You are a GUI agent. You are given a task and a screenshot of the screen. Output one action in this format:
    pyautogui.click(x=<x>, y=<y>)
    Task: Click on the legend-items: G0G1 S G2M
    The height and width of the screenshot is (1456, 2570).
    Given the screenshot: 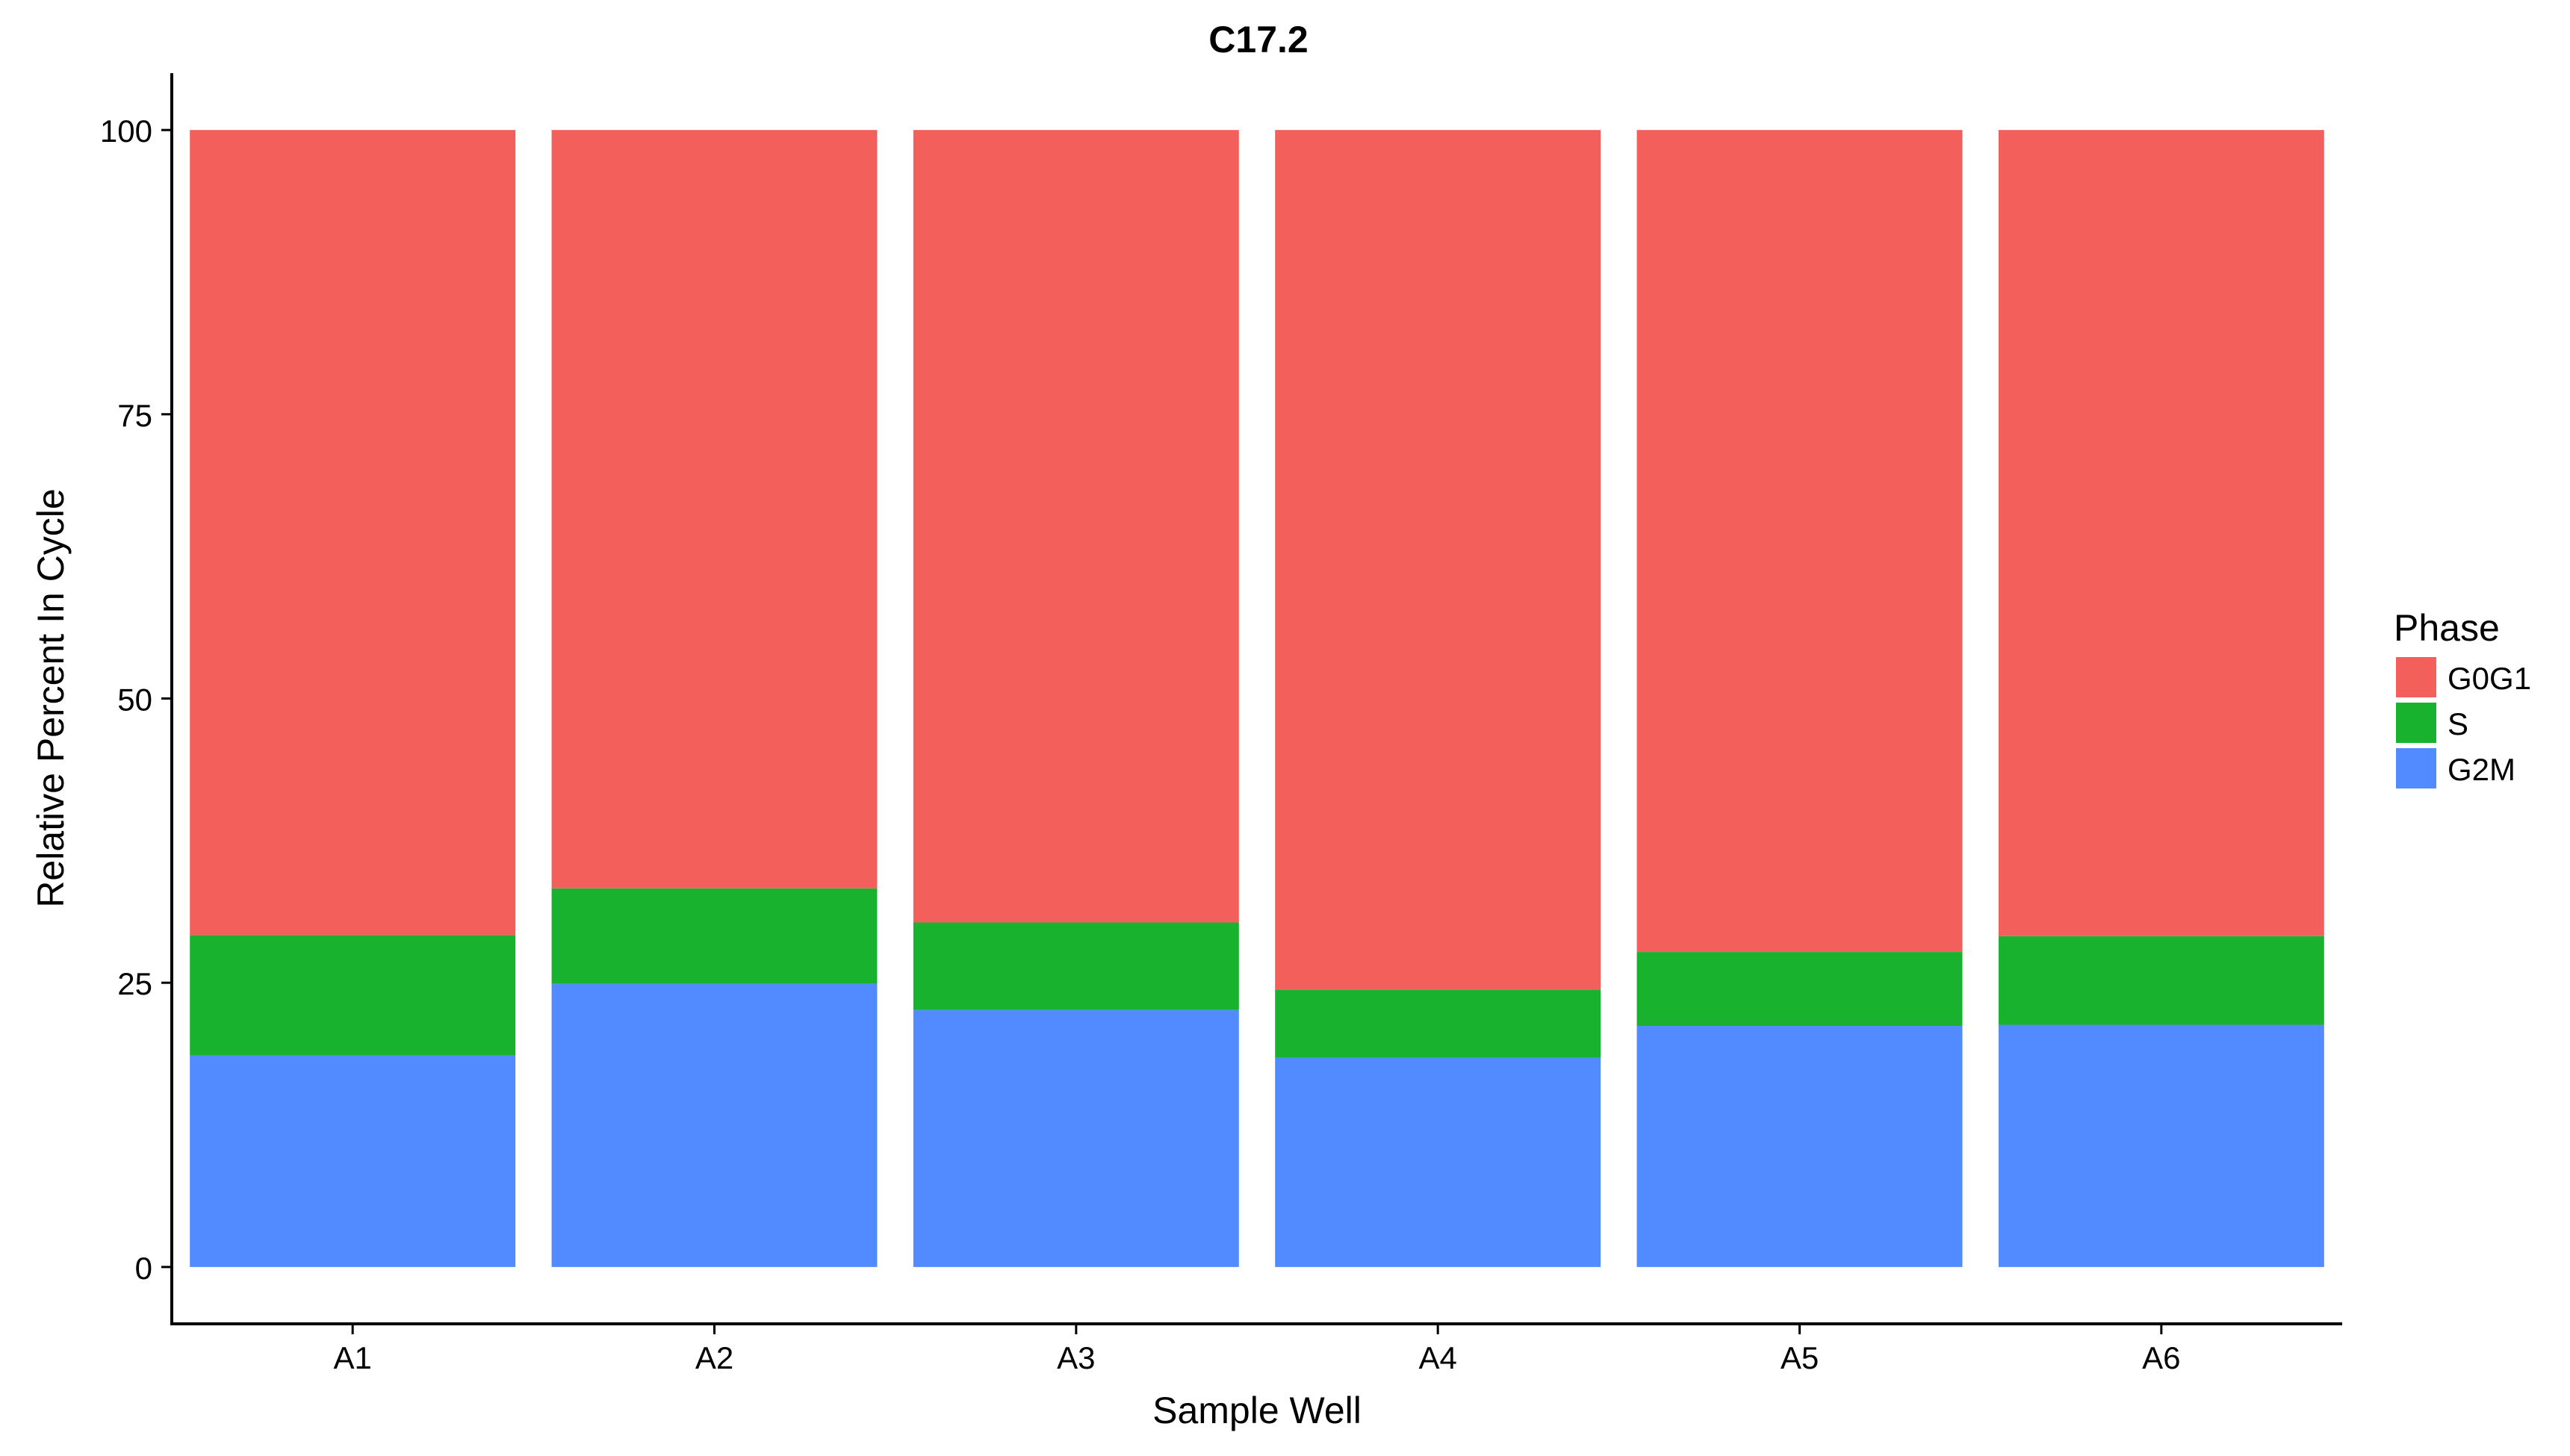 What is the action you would take?
    pyautogui.click(x=2463, y=722)
    